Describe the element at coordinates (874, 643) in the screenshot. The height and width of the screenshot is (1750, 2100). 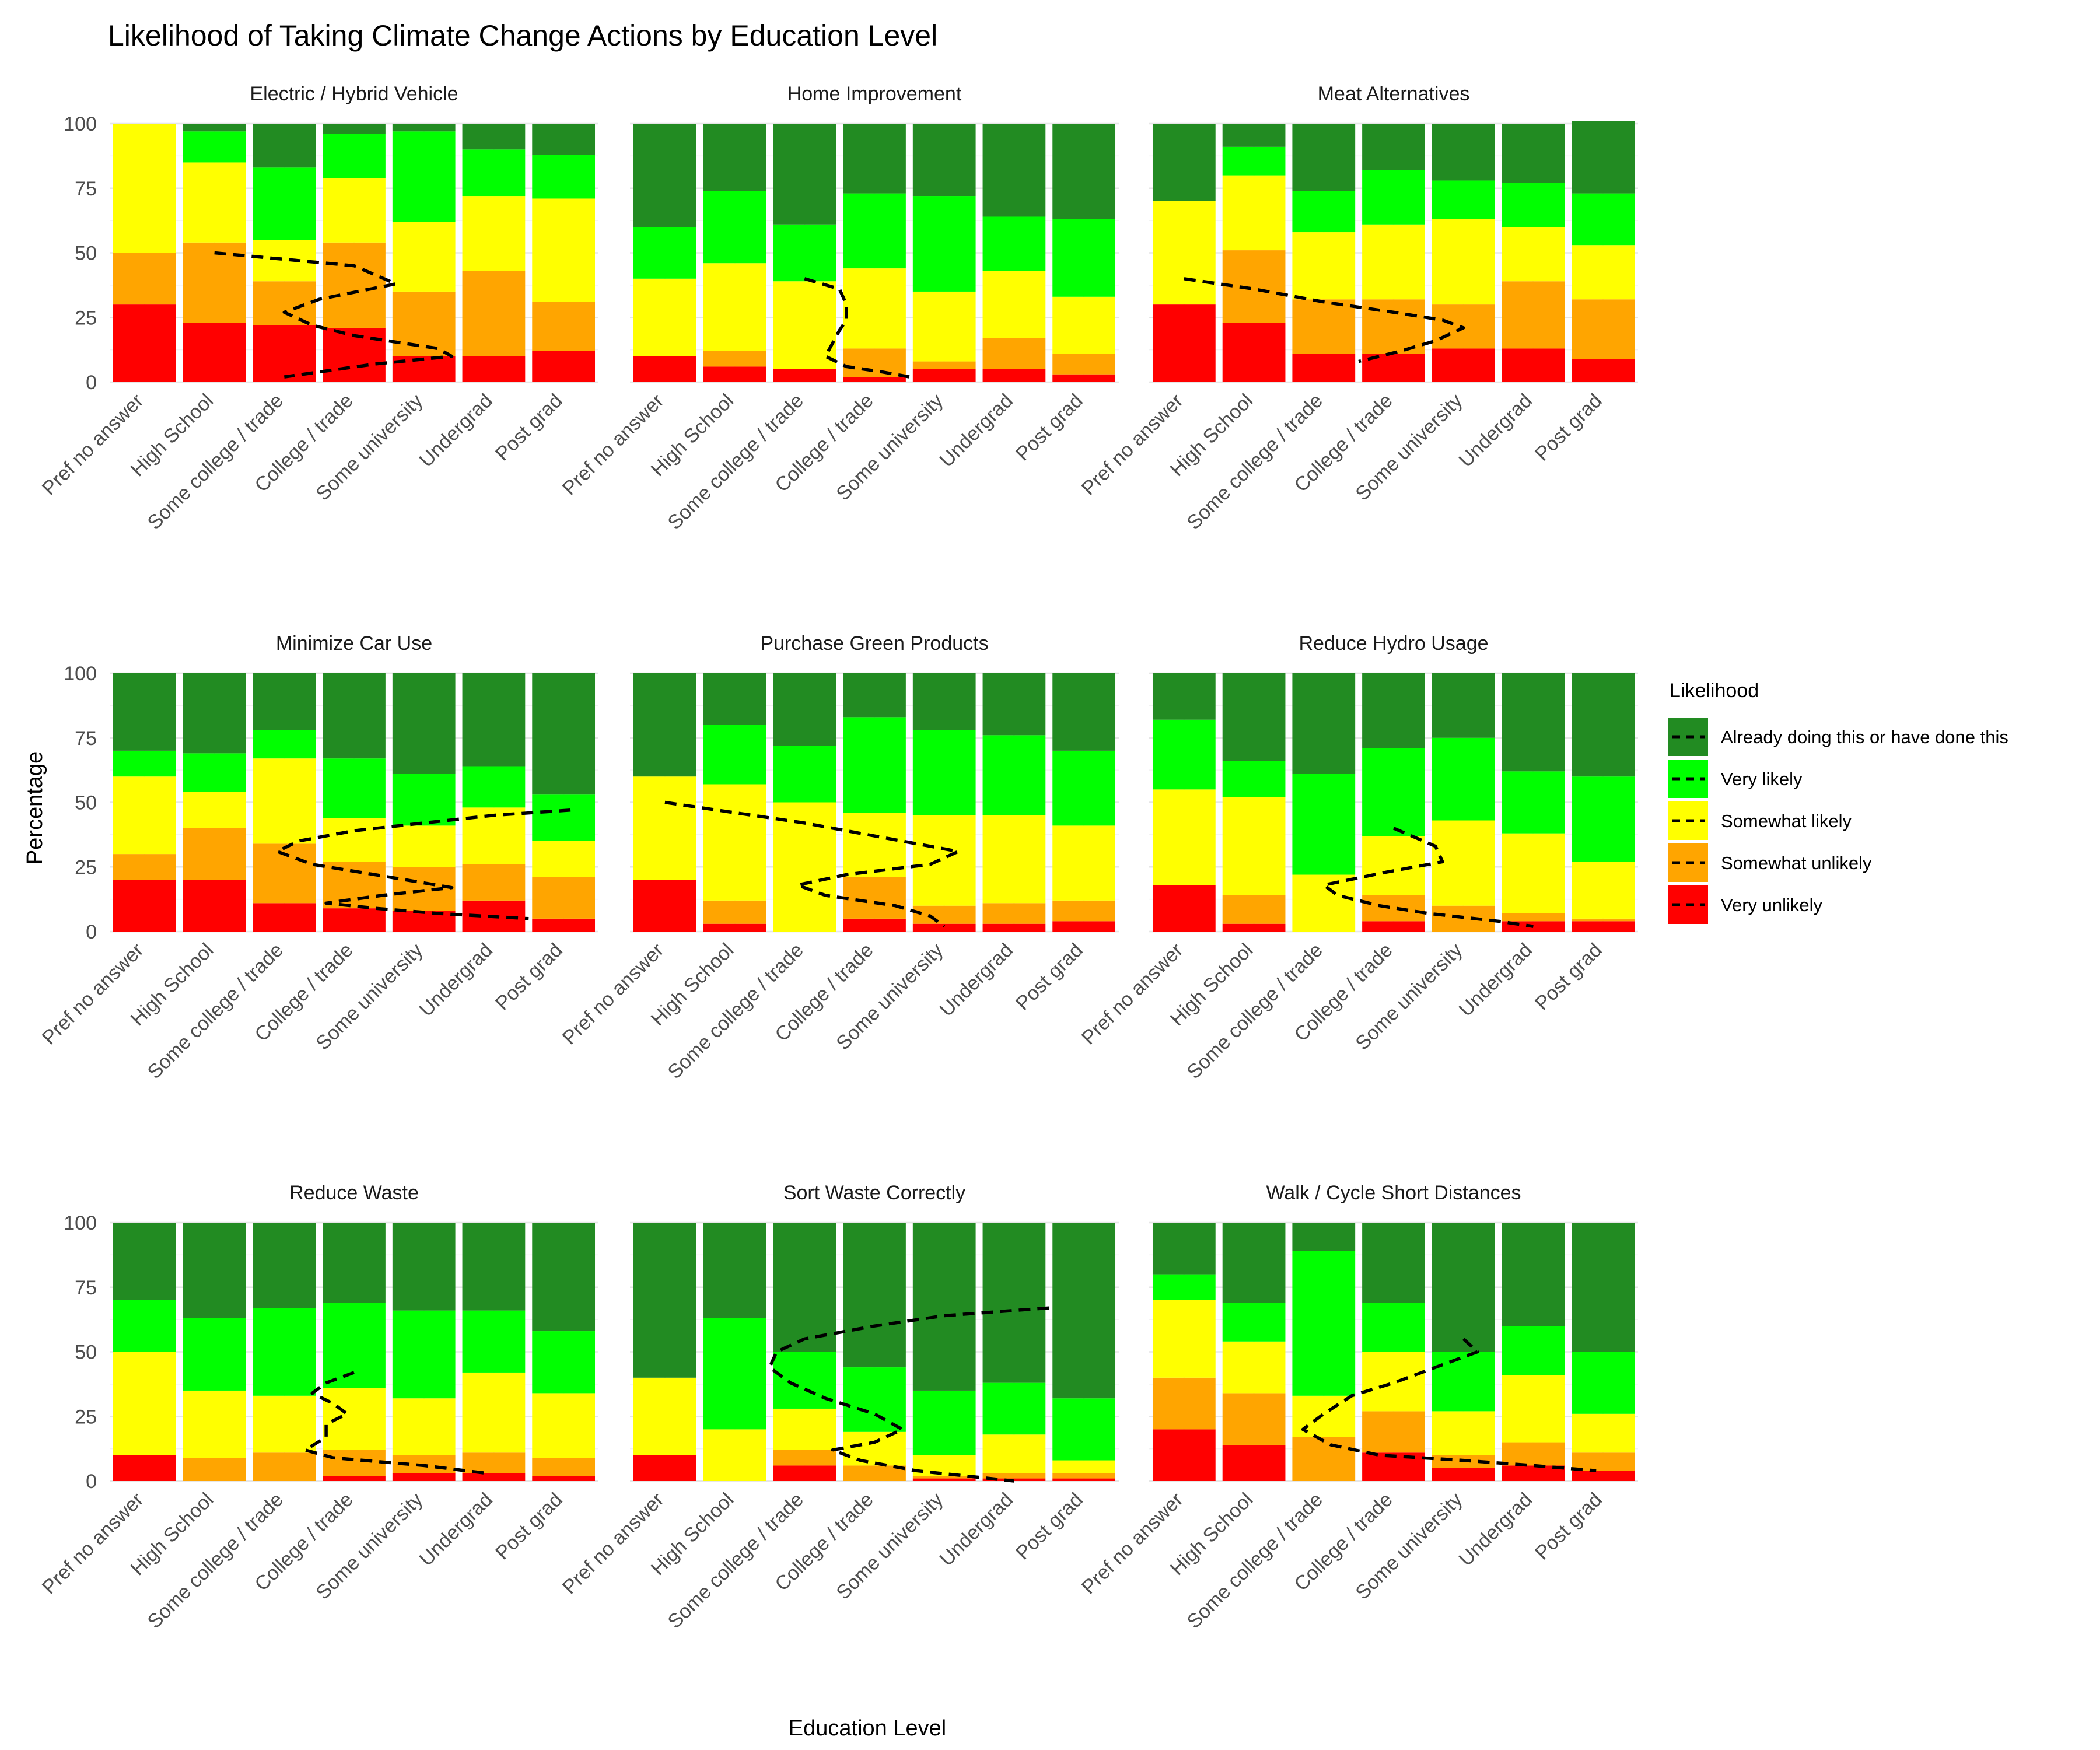
I see `panel-title: Purchase Green Products` at that location.